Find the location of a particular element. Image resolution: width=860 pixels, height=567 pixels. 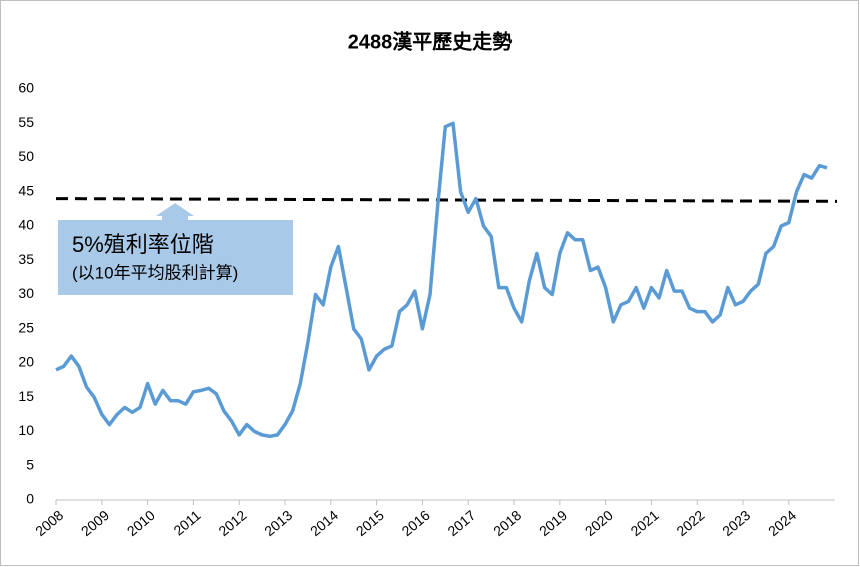

y-tick-label: 35 is located at coordinates (26, 259).